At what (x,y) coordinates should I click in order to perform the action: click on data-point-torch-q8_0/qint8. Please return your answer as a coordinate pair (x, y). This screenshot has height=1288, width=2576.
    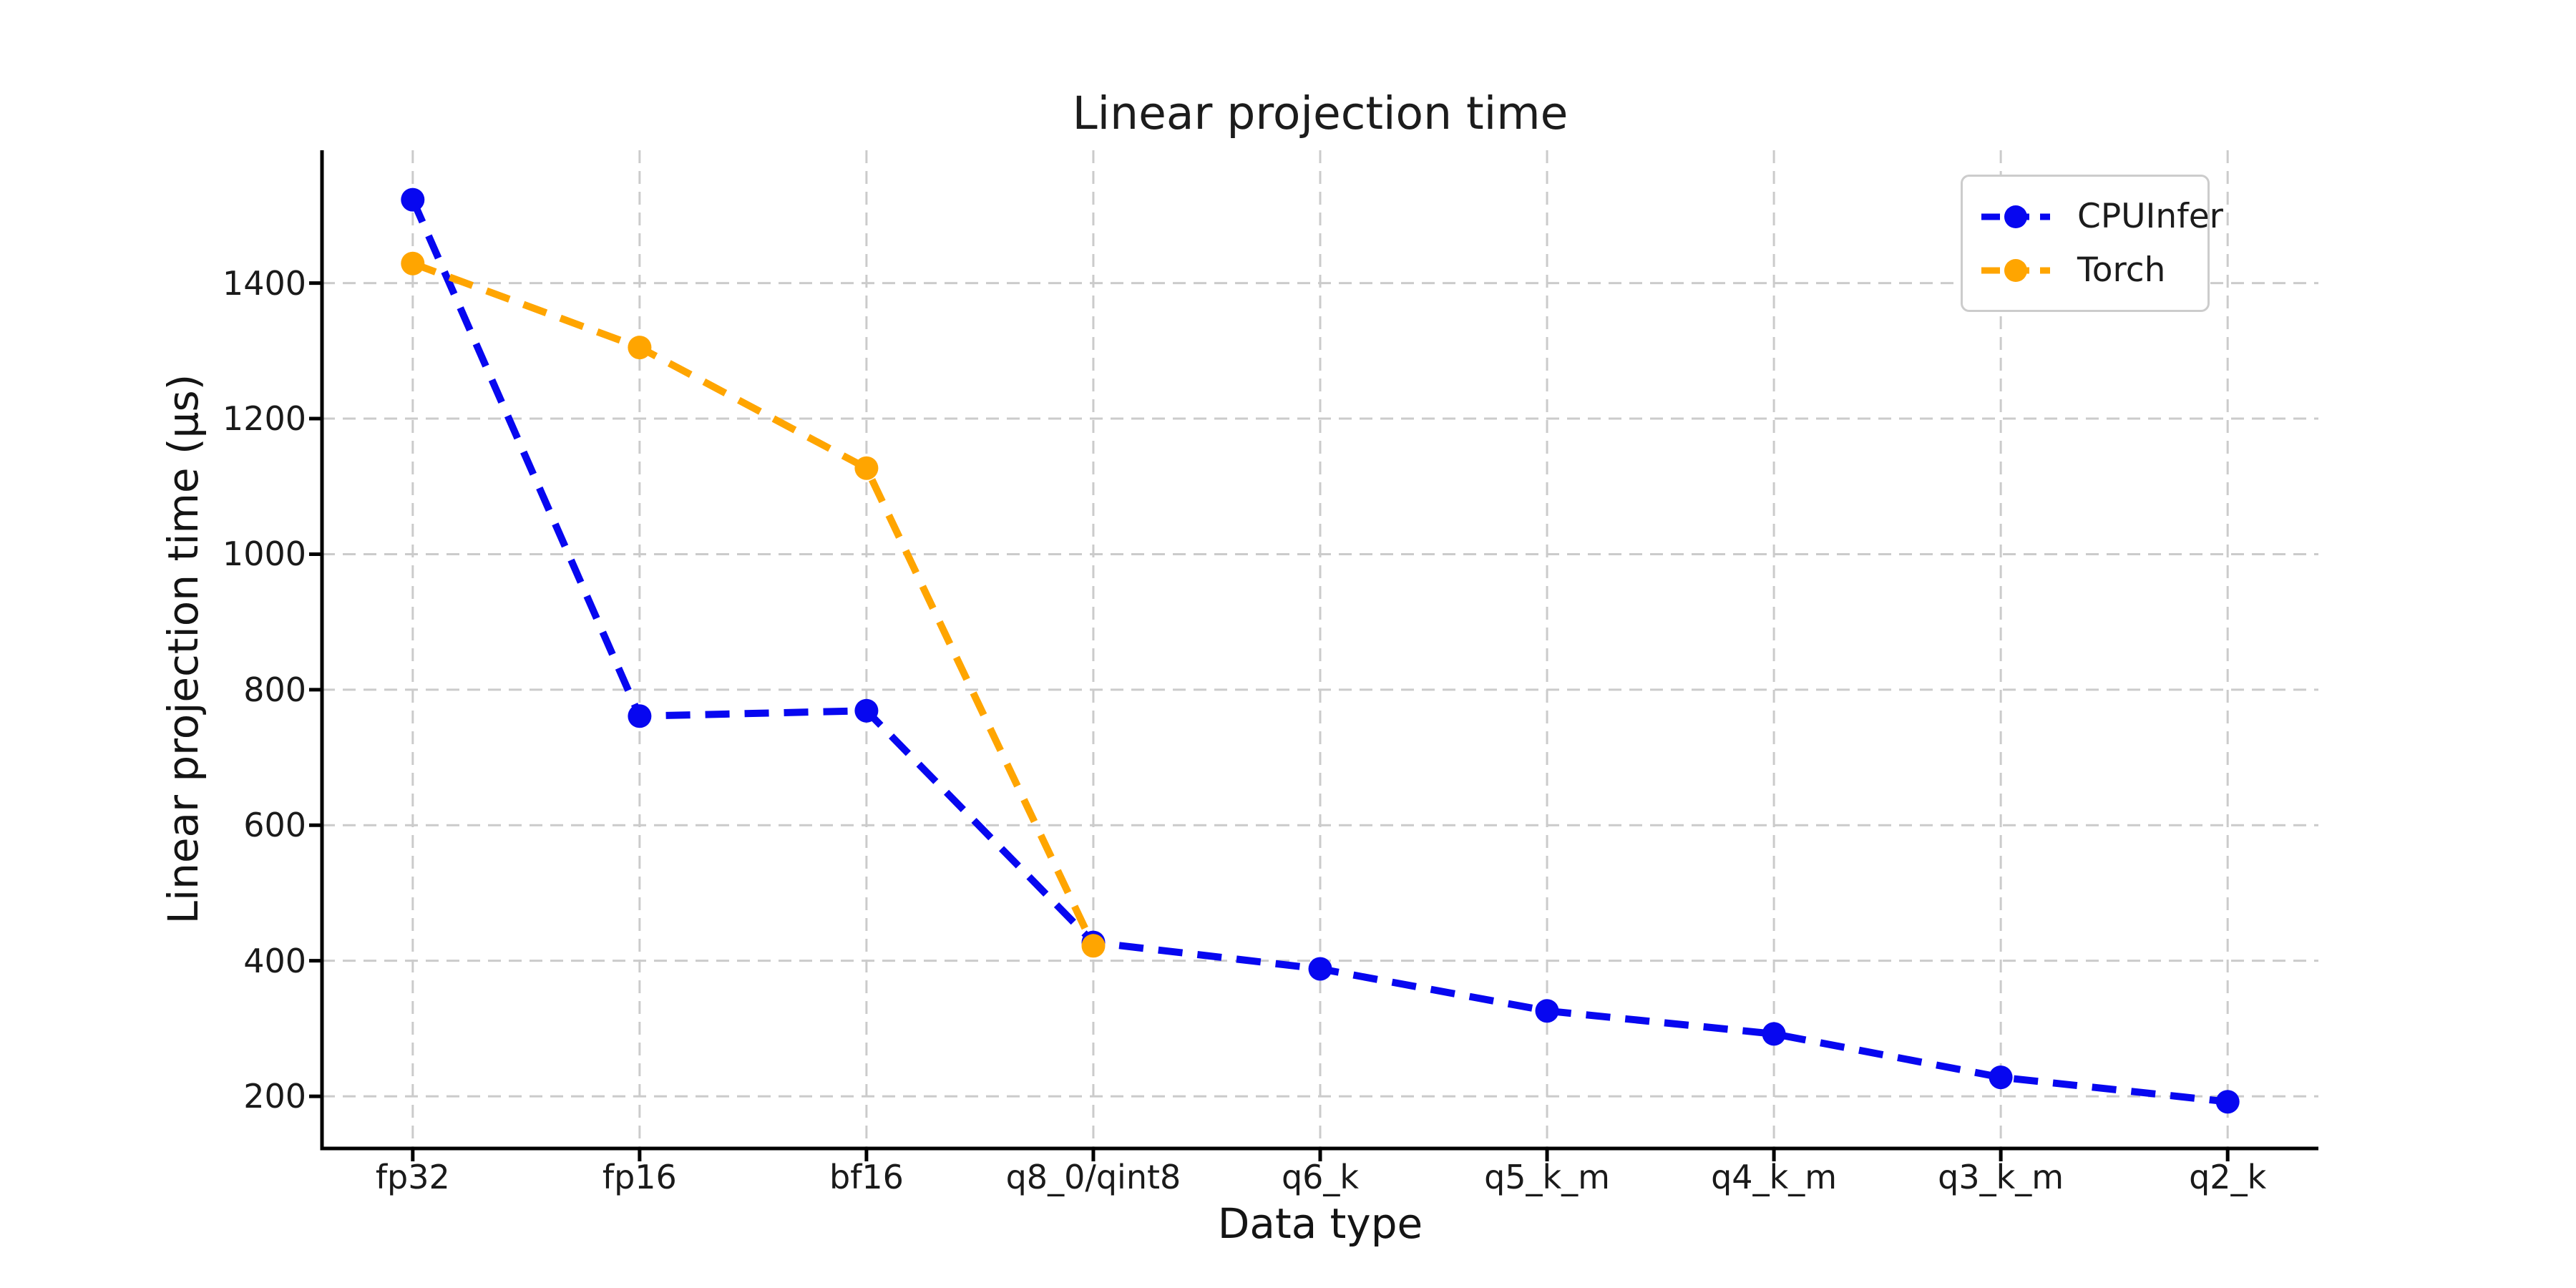
    Looking at the image, I should click on (1093, 946).